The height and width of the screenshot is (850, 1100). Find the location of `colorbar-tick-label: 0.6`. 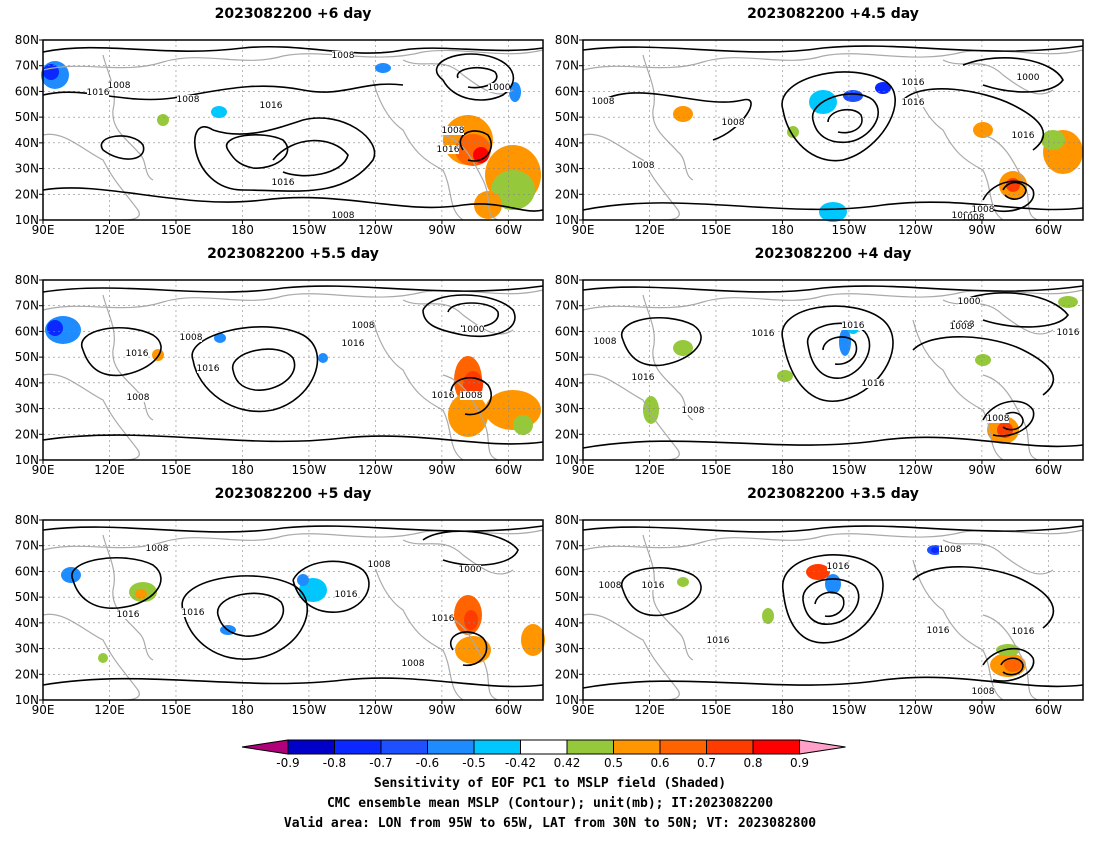

colorbar-tick-label: 0.6 is located at coordinates (659, 763).